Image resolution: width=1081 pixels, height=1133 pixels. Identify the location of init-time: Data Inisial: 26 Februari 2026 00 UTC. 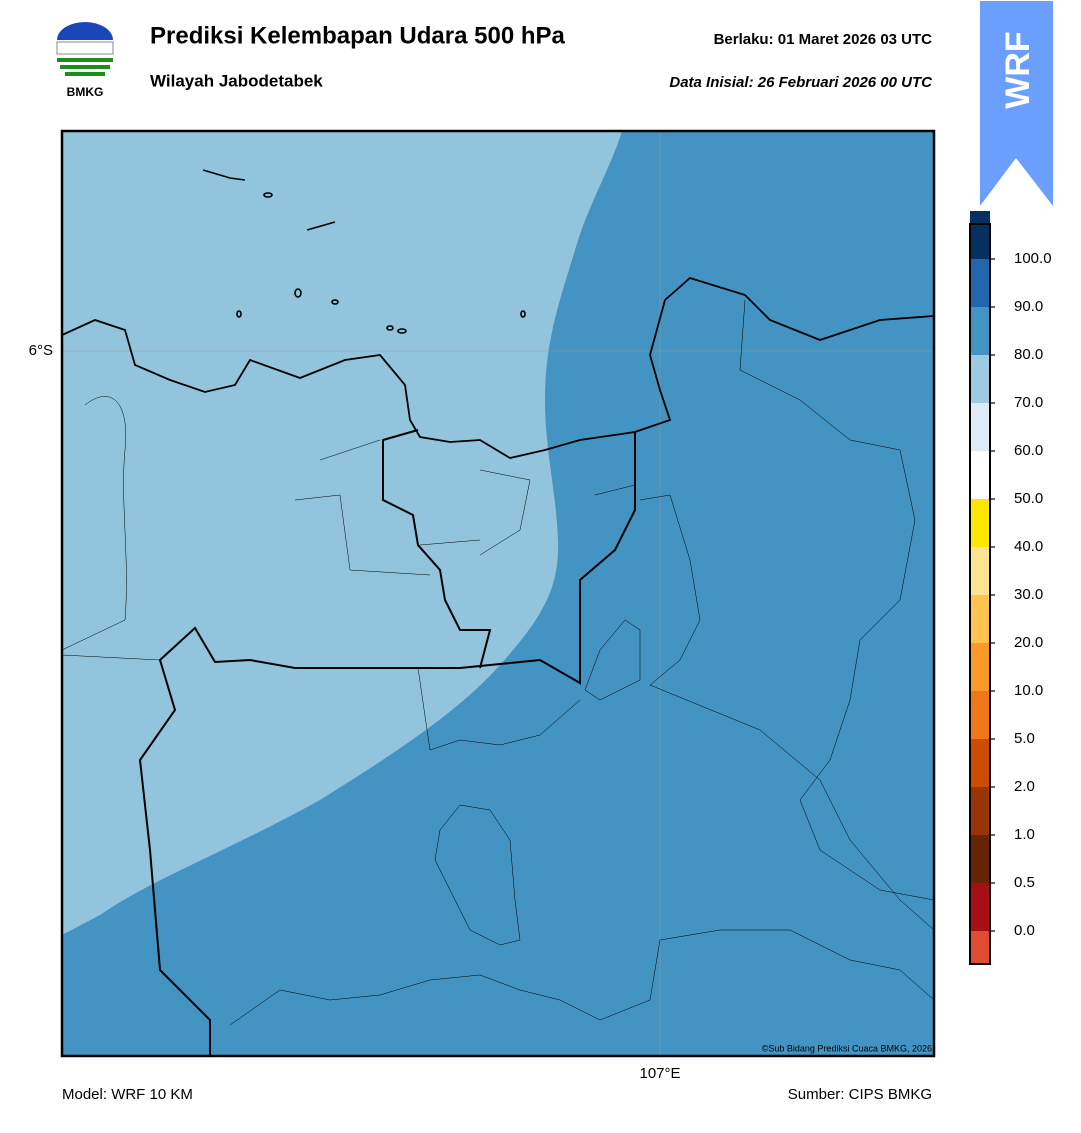
(801, 82).